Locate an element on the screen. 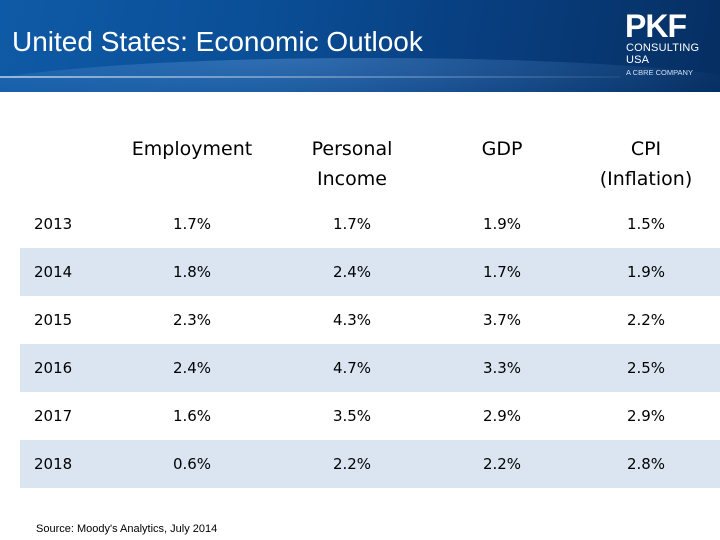 This screenshot has width=720, height=540. pkf-logo: PKF CONSULTING USA A CBRE COMPANY is located at coordinates (670, 48).